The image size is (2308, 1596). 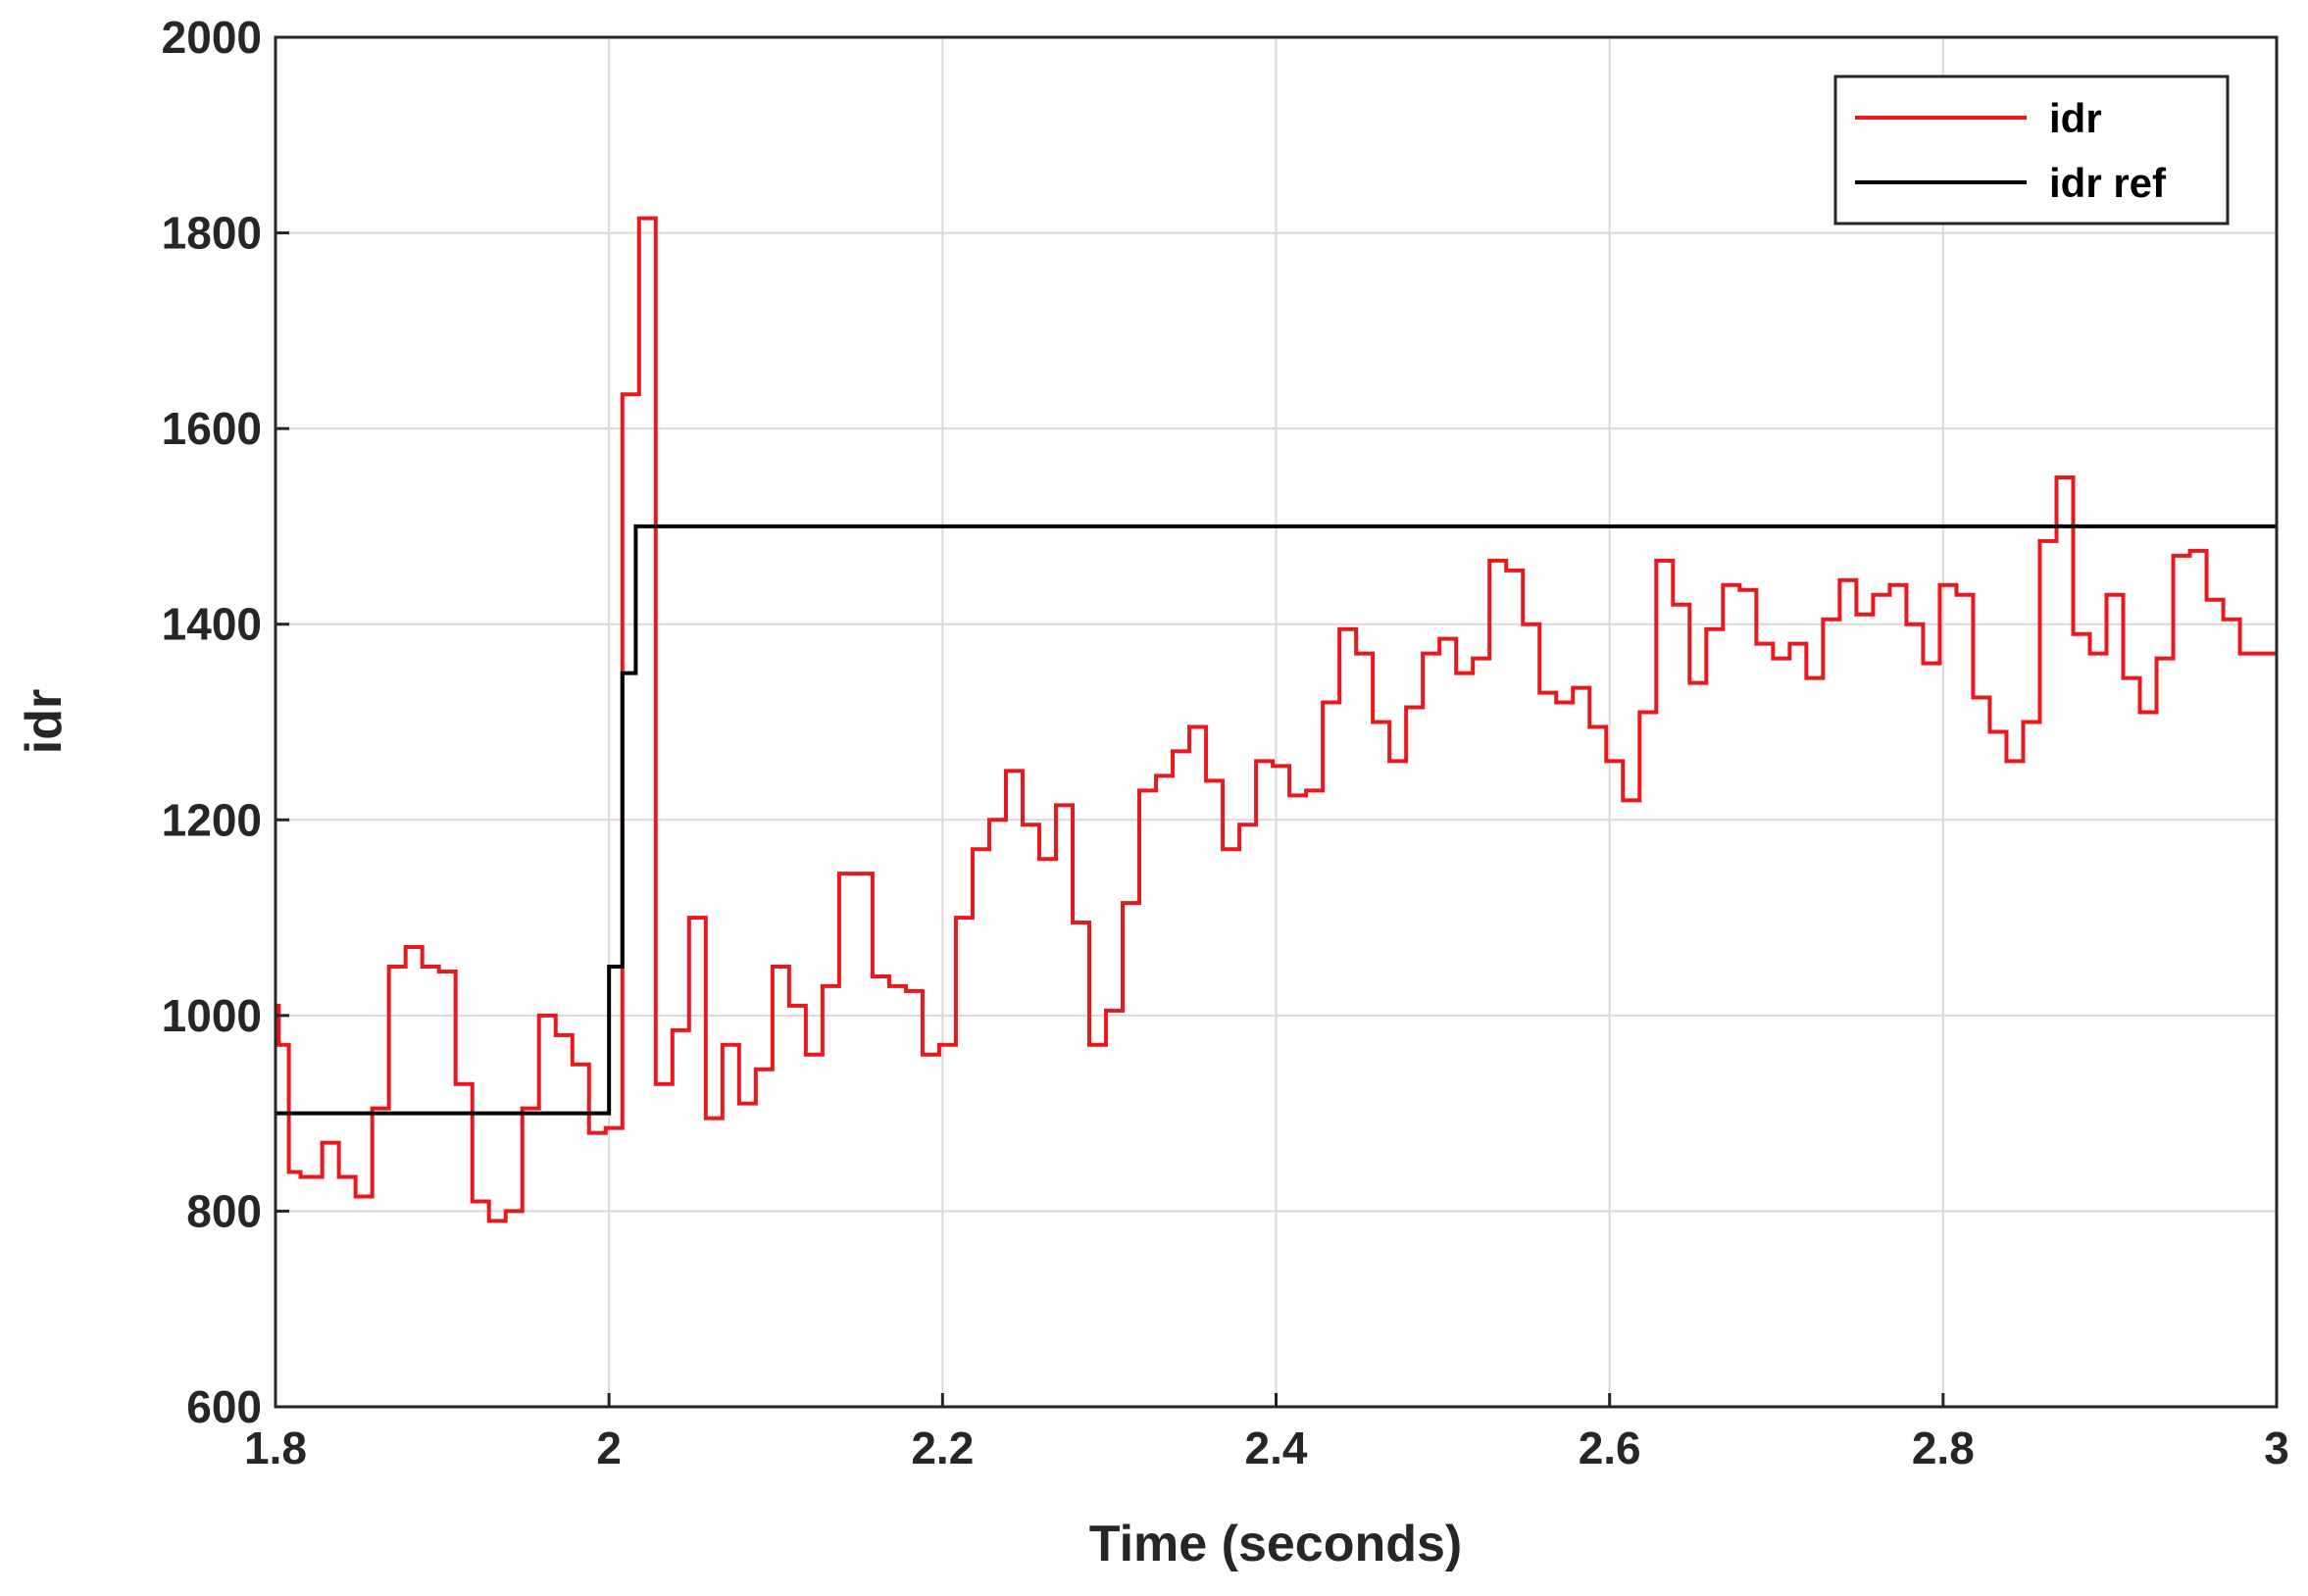 I want to click on legend: idr idr ref, so click(x=2032, y=150).